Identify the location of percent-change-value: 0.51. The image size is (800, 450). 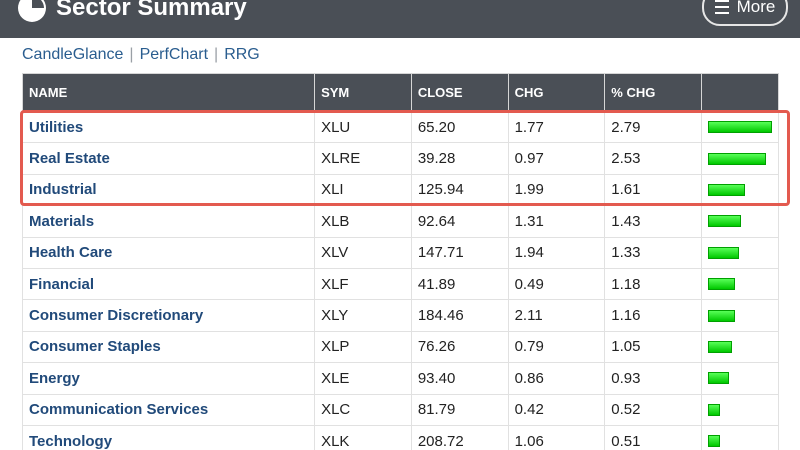
(653, 437).